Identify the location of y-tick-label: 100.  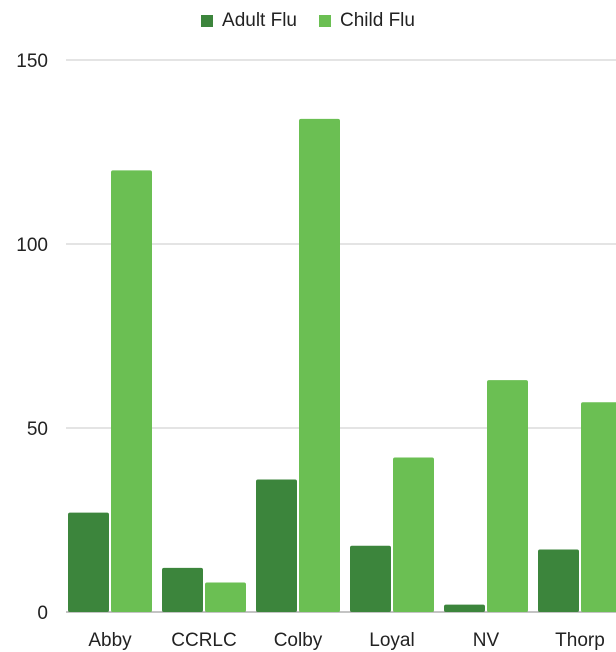
(32, 245).